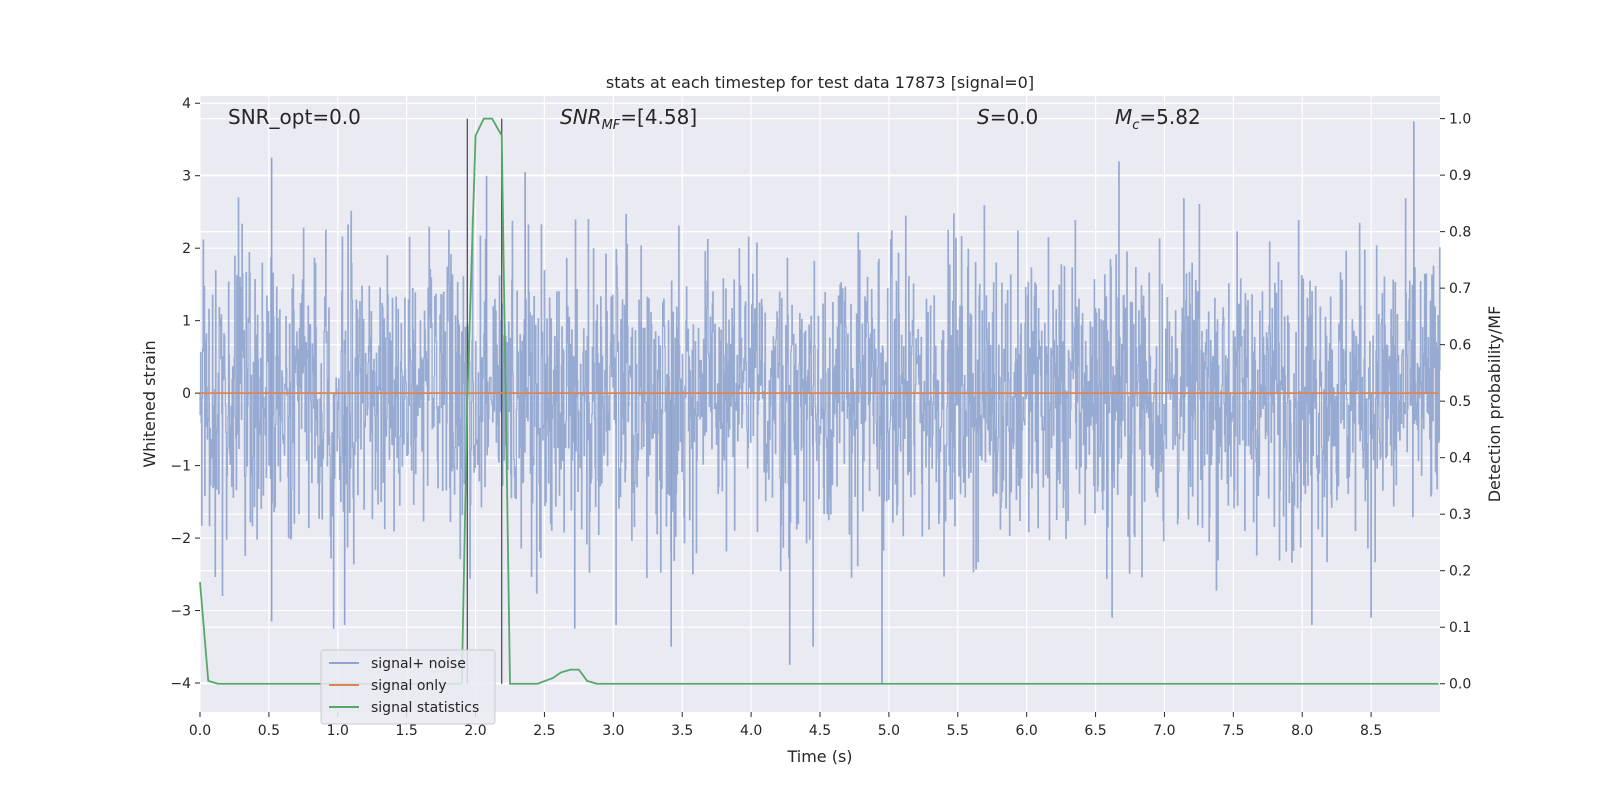 The width and height of the screenshot is (1600, 800). What do you see at coordinates (682, 731) in the screenshot?
I see `x-tick-label: 3.5` at bounding box center [682, 731].